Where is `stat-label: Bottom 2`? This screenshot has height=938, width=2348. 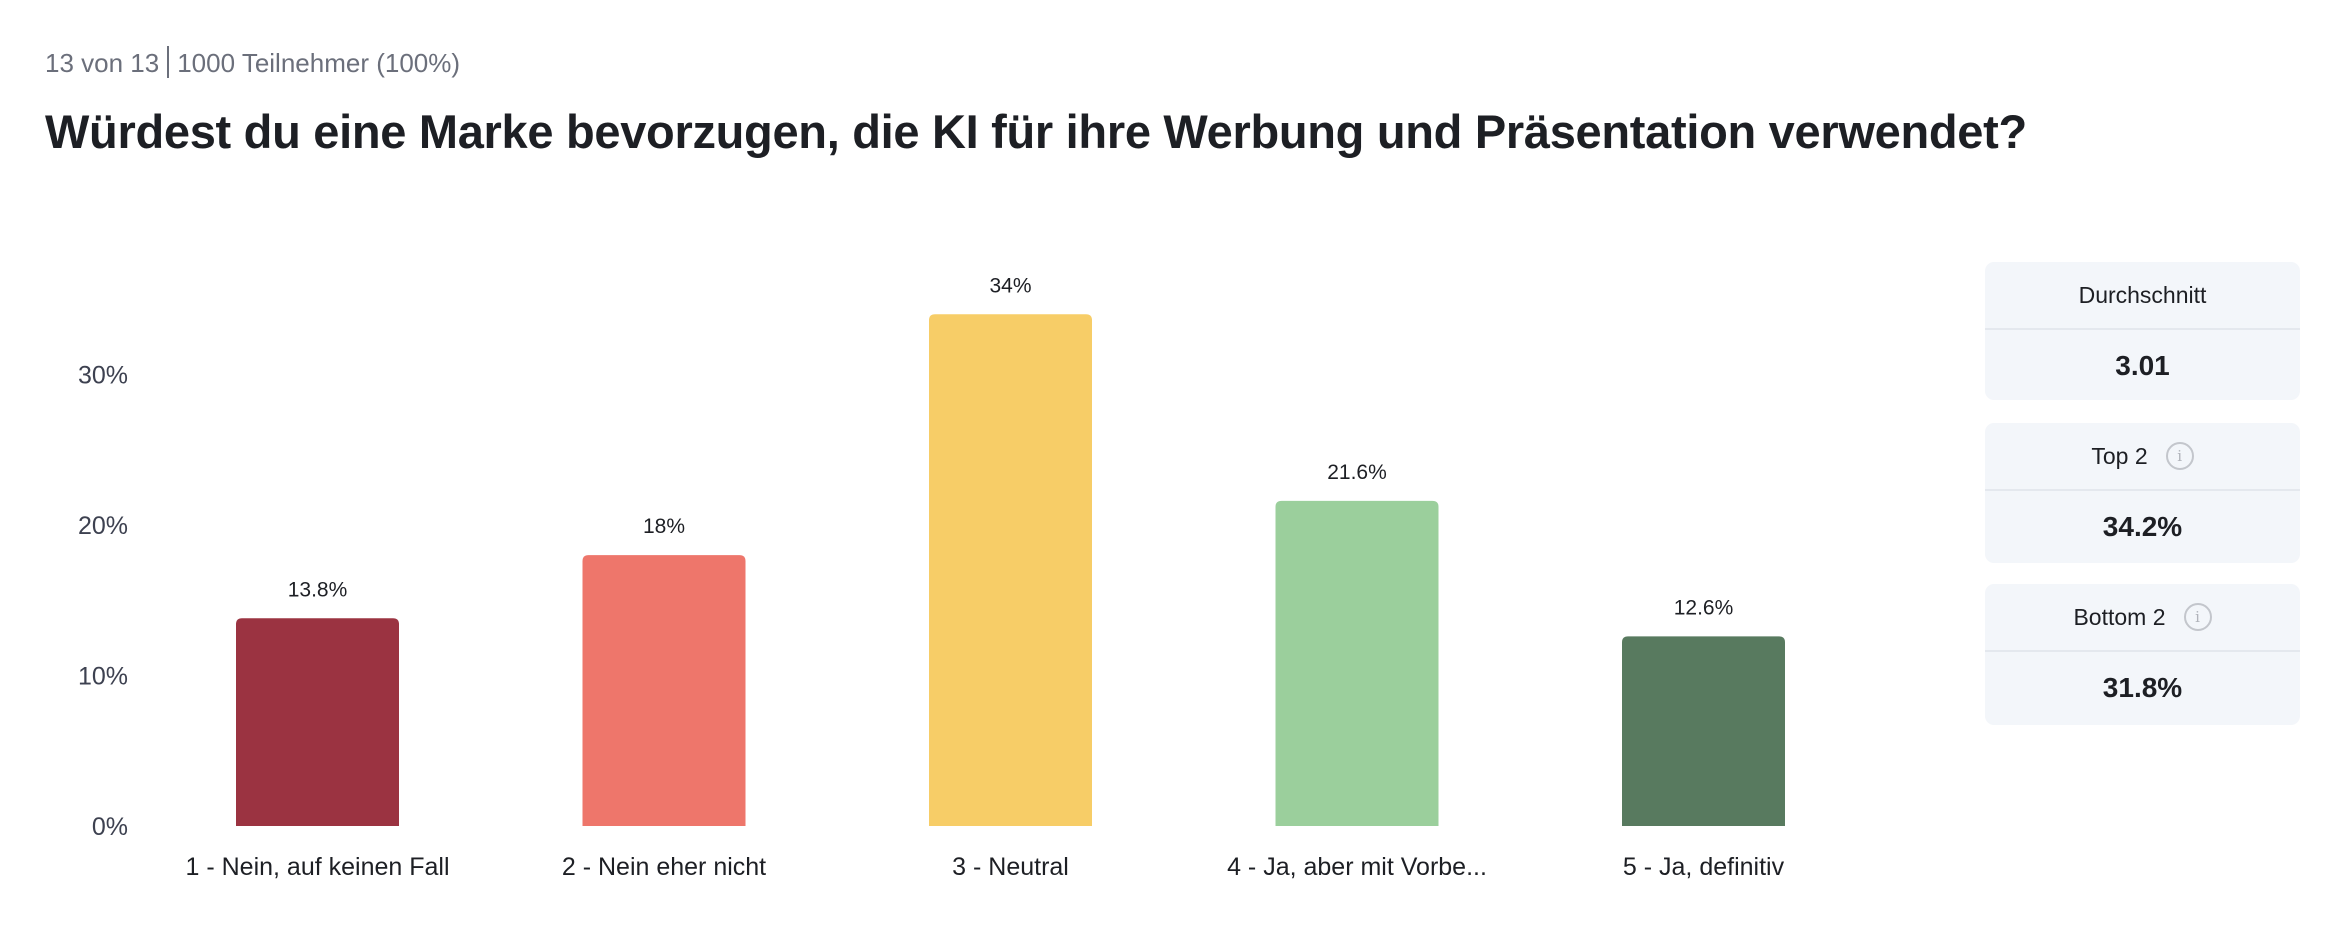
stat-label: Bottom 2 is located at coordinates (2119, 616).